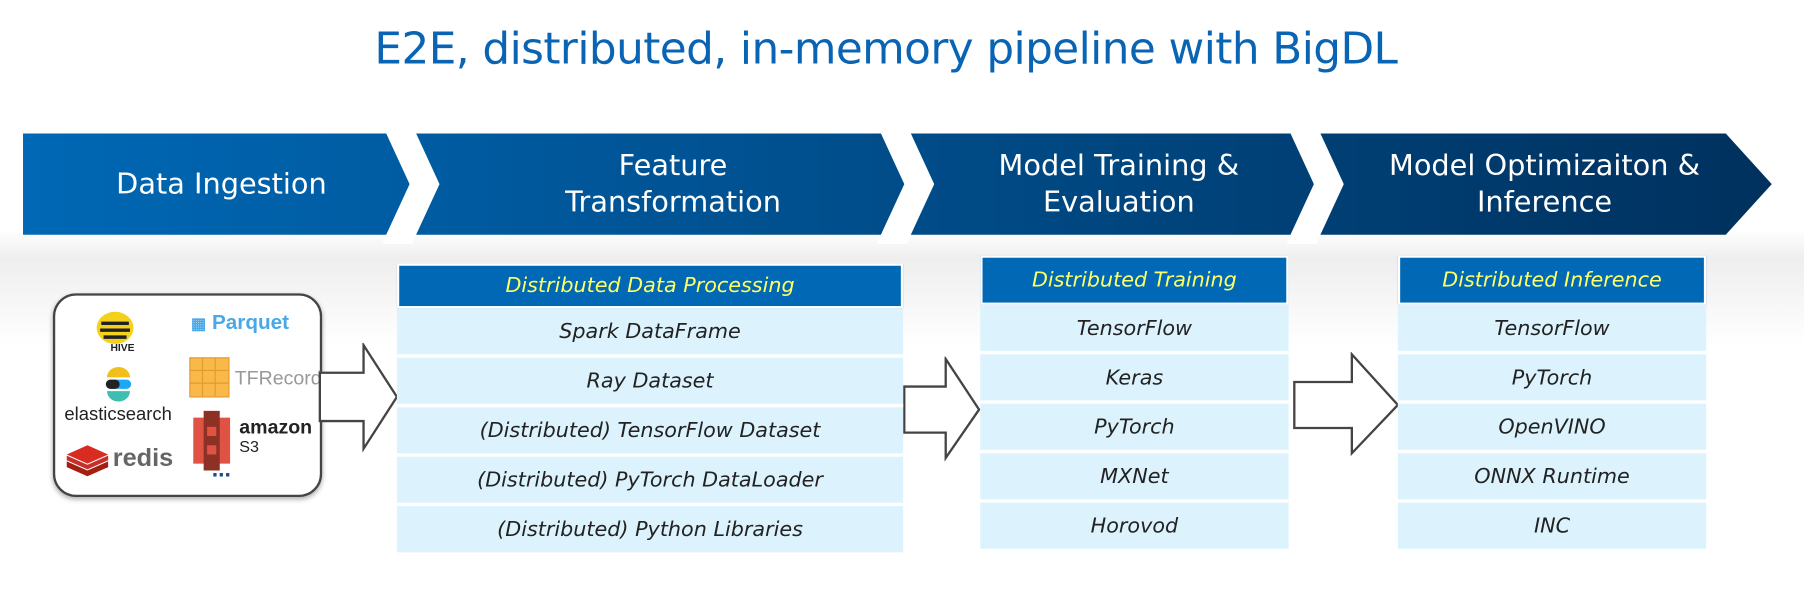  I want to click on table-row: (Distributed) Python Libraries, so click(650, 531).